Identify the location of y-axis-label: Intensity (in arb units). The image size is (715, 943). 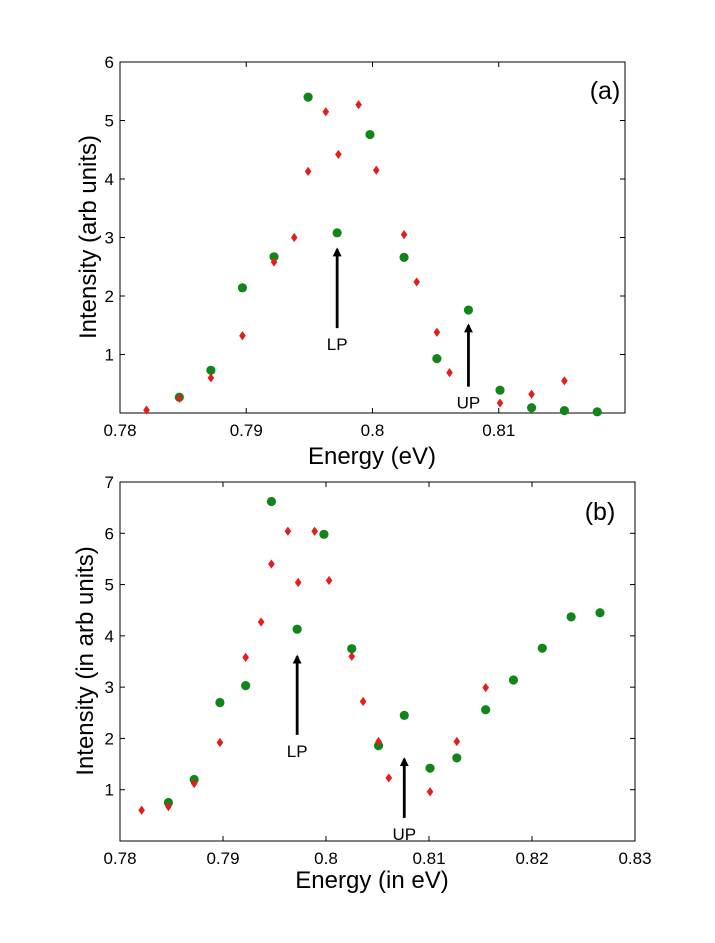
(85, 660).